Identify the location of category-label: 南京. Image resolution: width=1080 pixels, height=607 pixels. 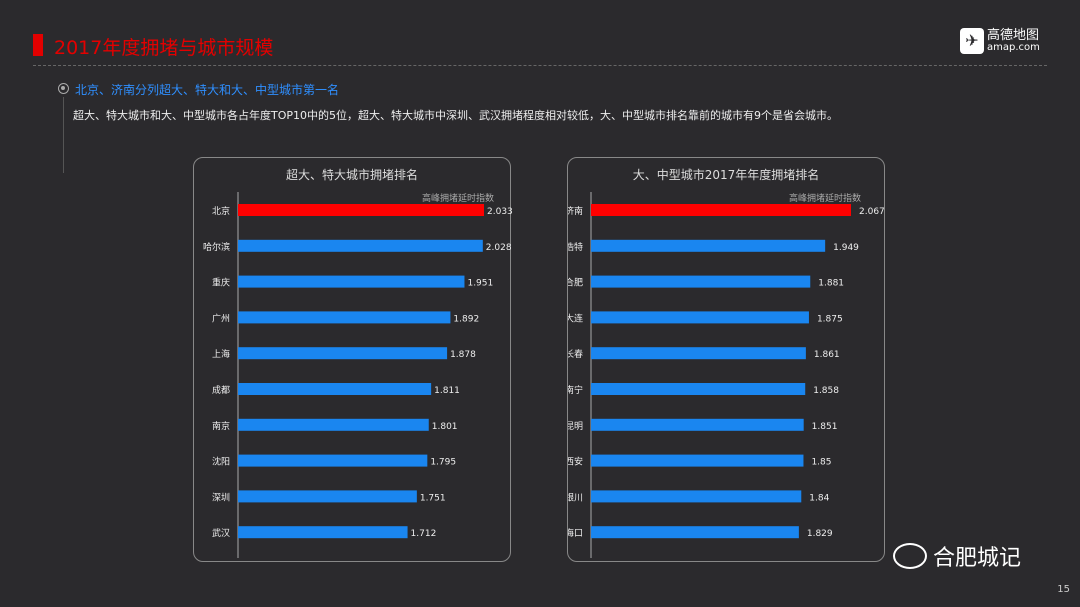
(221, 426).